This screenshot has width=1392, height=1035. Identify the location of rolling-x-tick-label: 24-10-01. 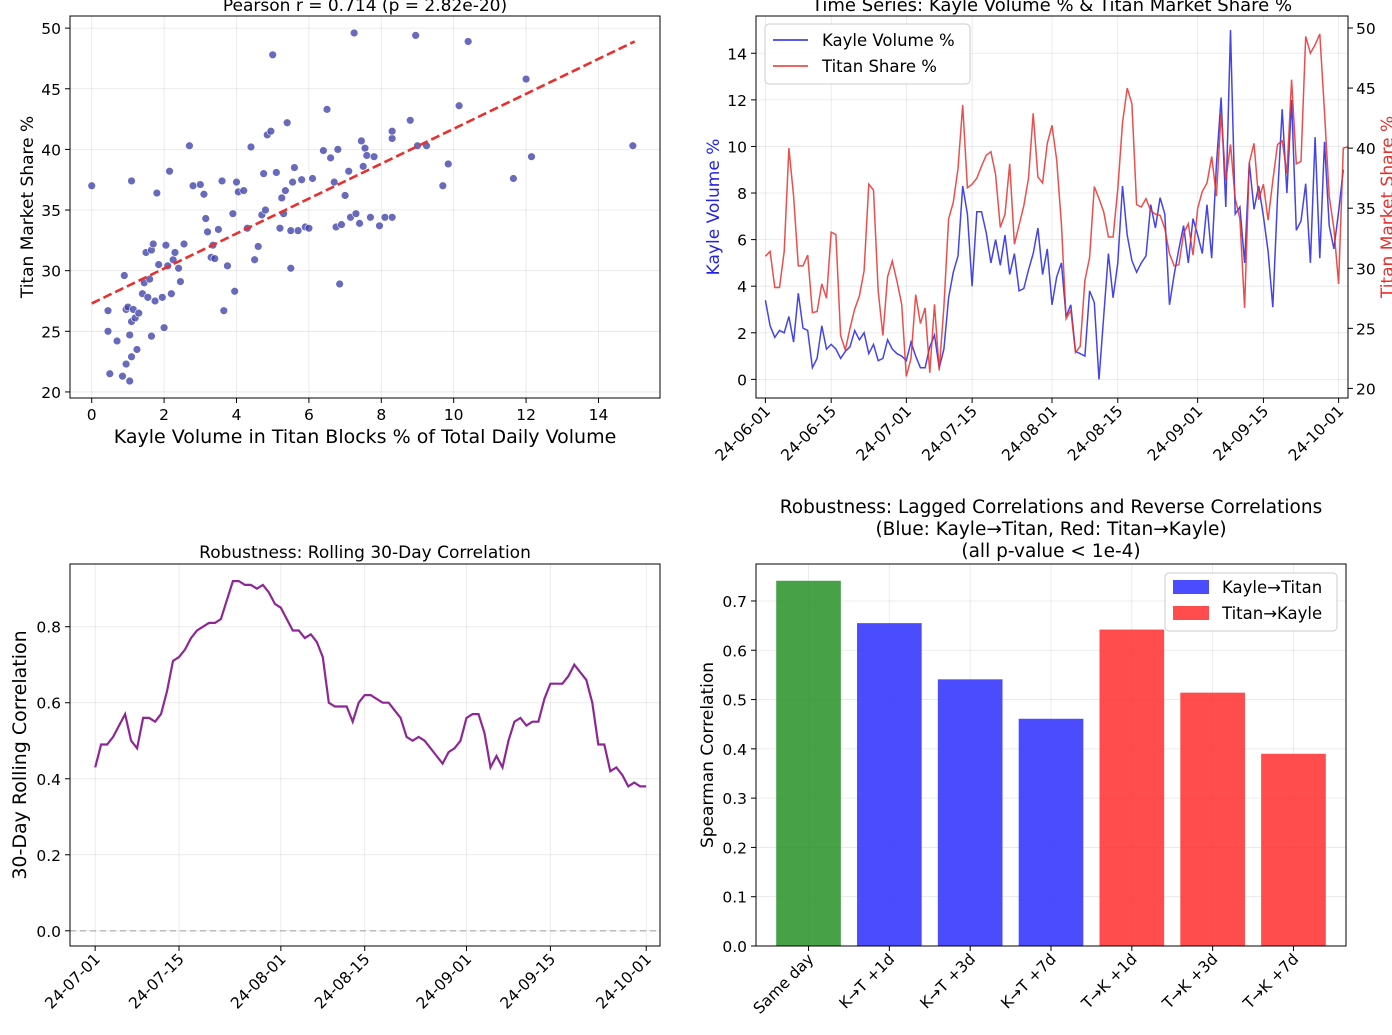
(624, 981).